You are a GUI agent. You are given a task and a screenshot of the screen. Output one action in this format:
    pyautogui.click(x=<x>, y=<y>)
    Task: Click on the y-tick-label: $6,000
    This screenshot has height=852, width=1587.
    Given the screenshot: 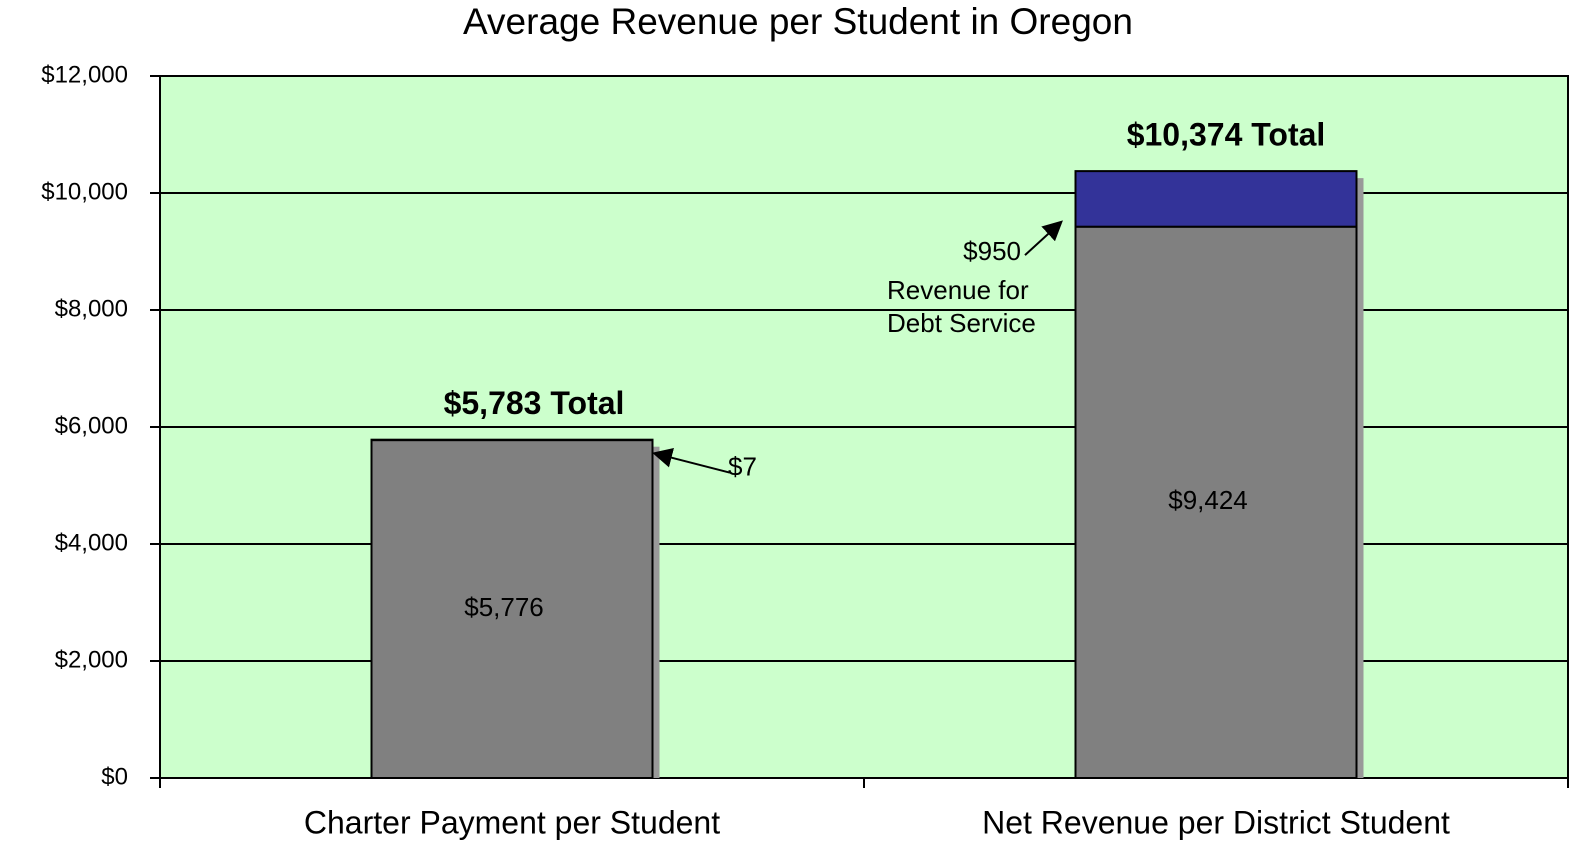 What is the action you would take?
    pyautogui.click(x=91, y=425)
    